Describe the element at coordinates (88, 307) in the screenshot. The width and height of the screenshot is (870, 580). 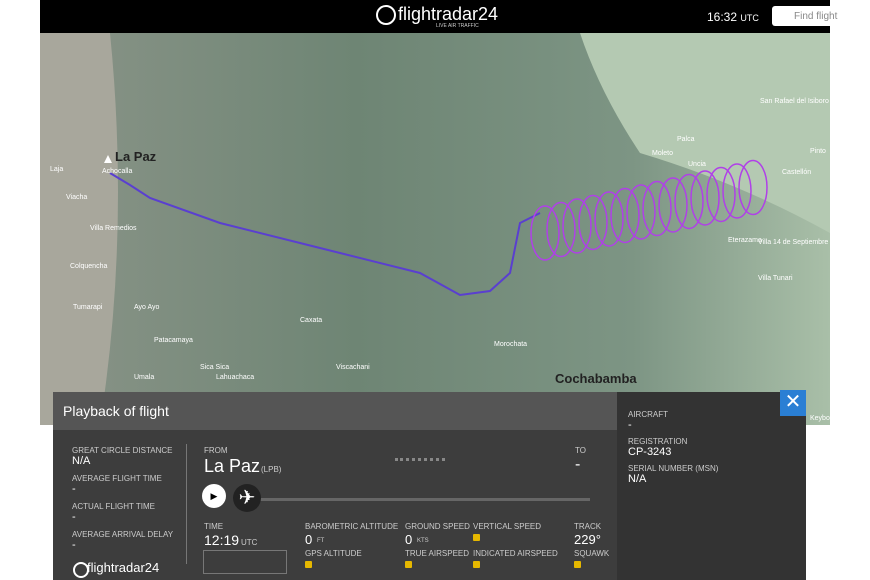
I see `place-label: Tumarapi` at that location.